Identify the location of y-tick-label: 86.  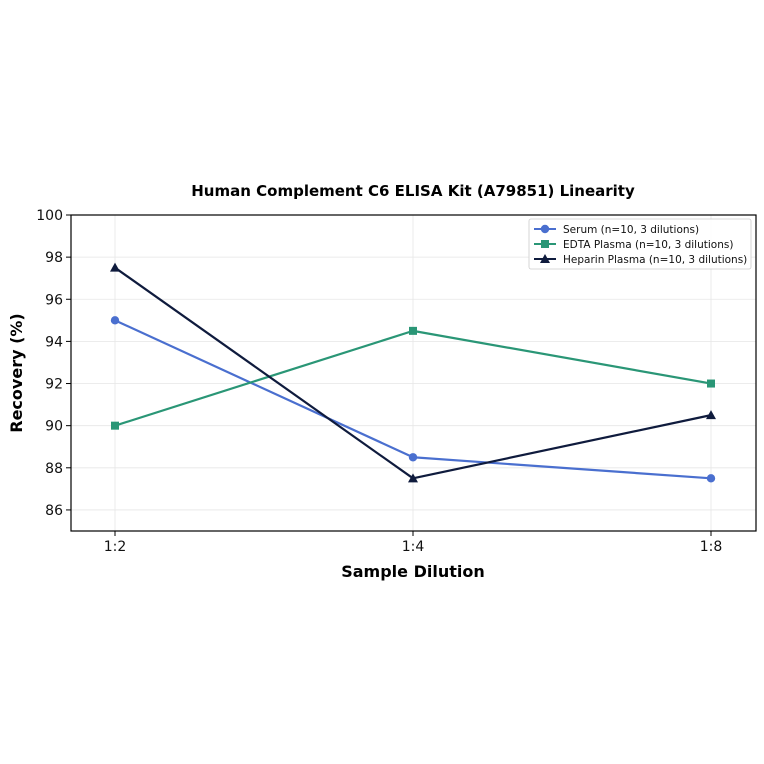
(54, 511).